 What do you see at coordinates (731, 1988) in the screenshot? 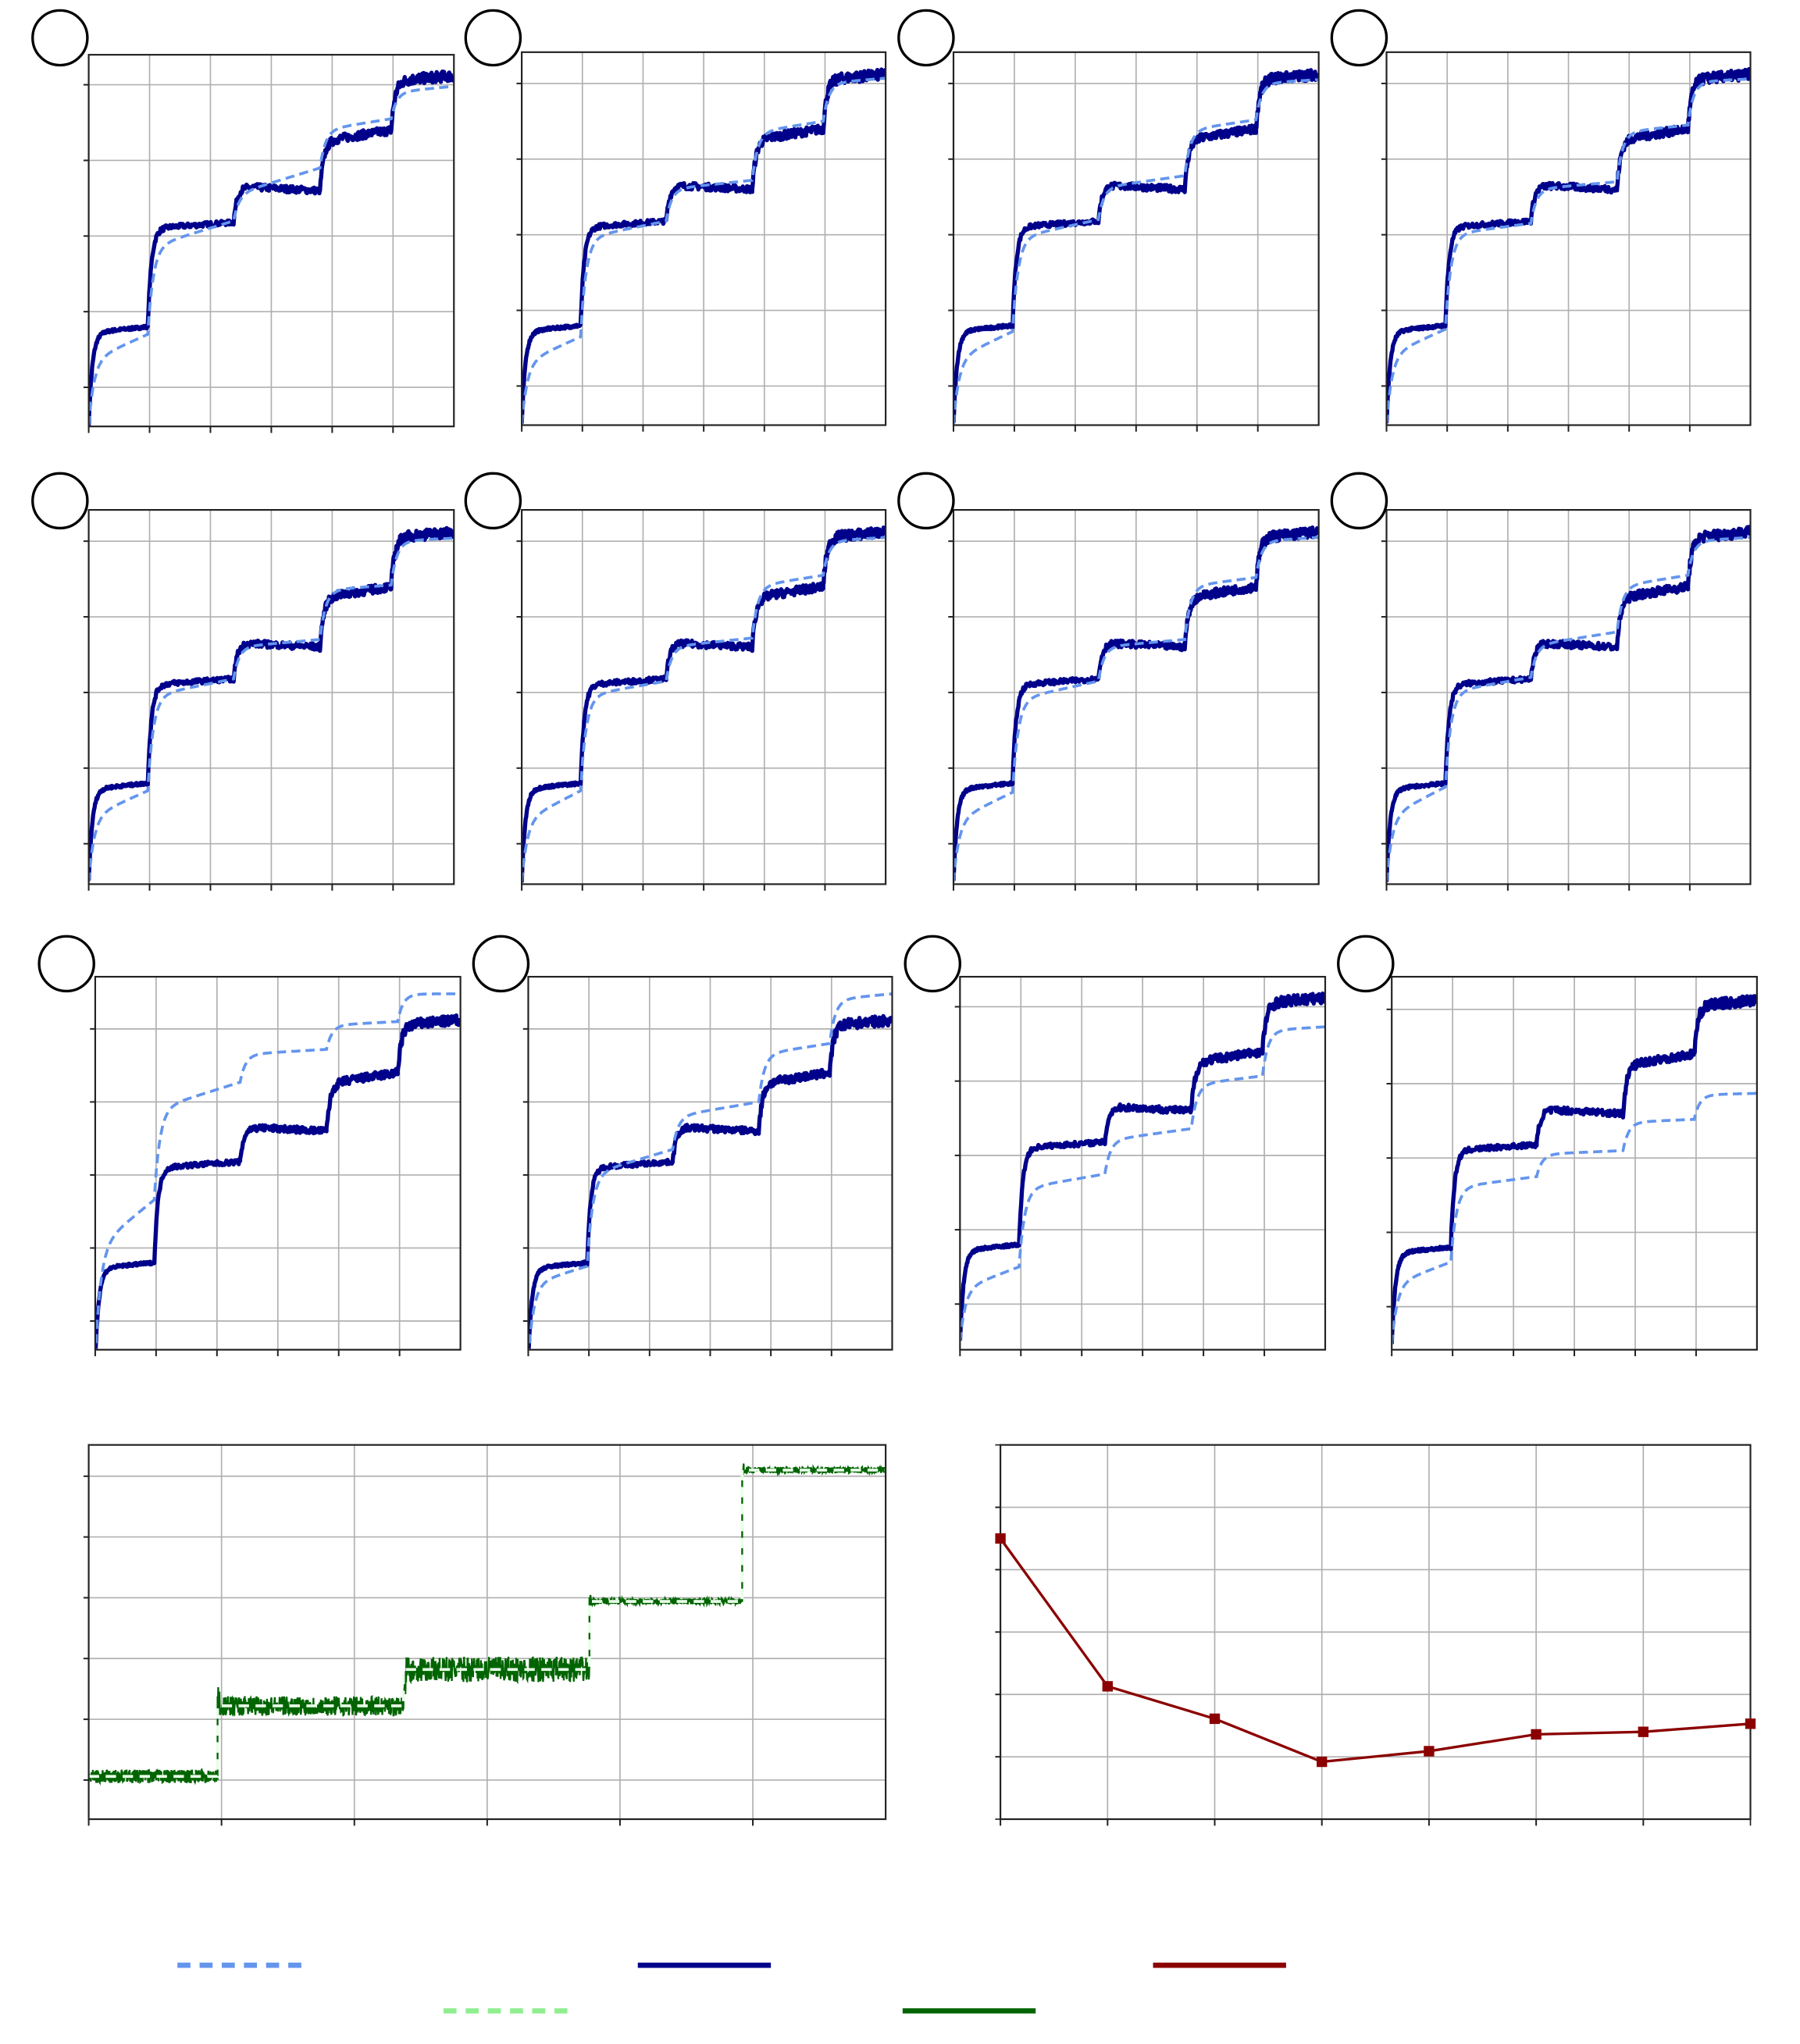
I see `legend` at bounding box center [731, 1988].